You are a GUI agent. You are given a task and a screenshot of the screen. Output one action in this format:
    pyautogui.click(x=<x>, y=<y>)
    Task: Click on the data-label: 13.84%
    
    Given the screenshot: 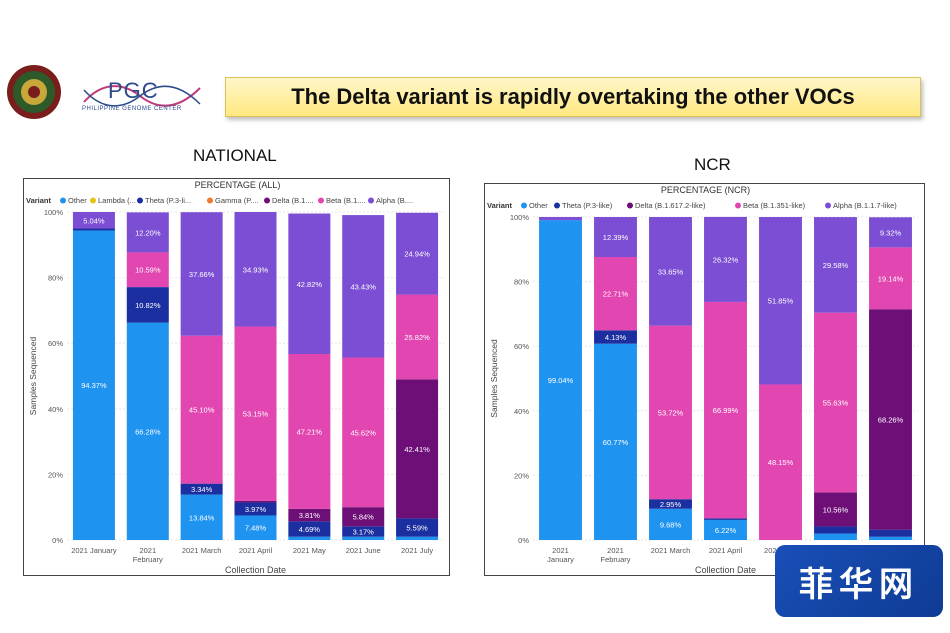 What is the action you would take?
    pyautogui.click(x=202, y=517)
    